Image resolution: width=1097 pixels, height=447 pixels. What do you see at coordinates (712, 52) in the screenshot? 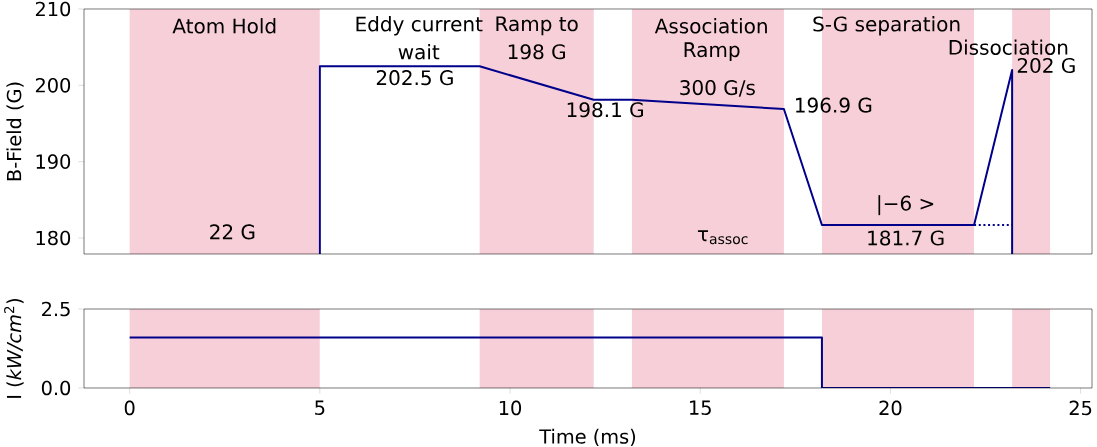
I see `annotation: Ramp` at bounding box center [712, 52].